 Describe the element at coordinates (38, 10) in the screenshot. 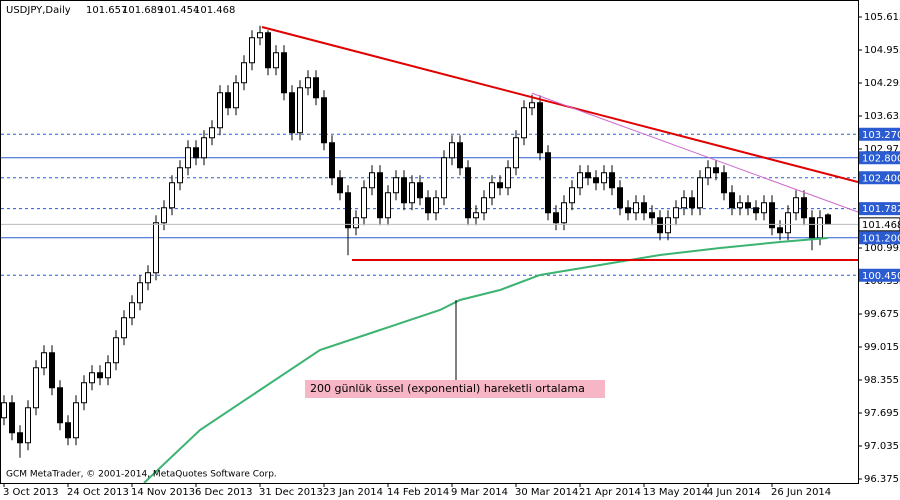

I see `chart-title: USDJPY,Daily` at that location.